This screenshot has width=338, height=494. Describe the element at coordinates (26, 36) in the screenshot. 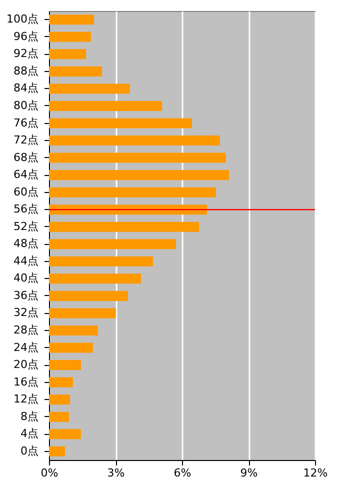

I see `y-tick-label: 96点` at that location.